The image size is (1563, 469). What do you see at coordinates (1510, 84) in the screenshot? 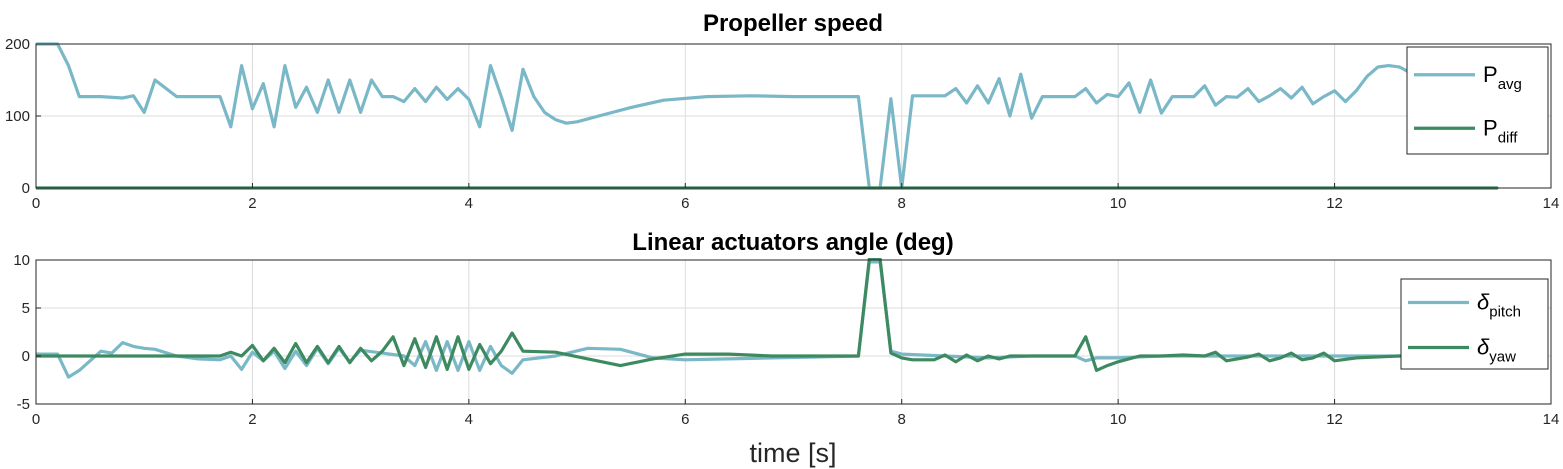
I see `legend-subscript: avg` at bounding box center [1510, 84].